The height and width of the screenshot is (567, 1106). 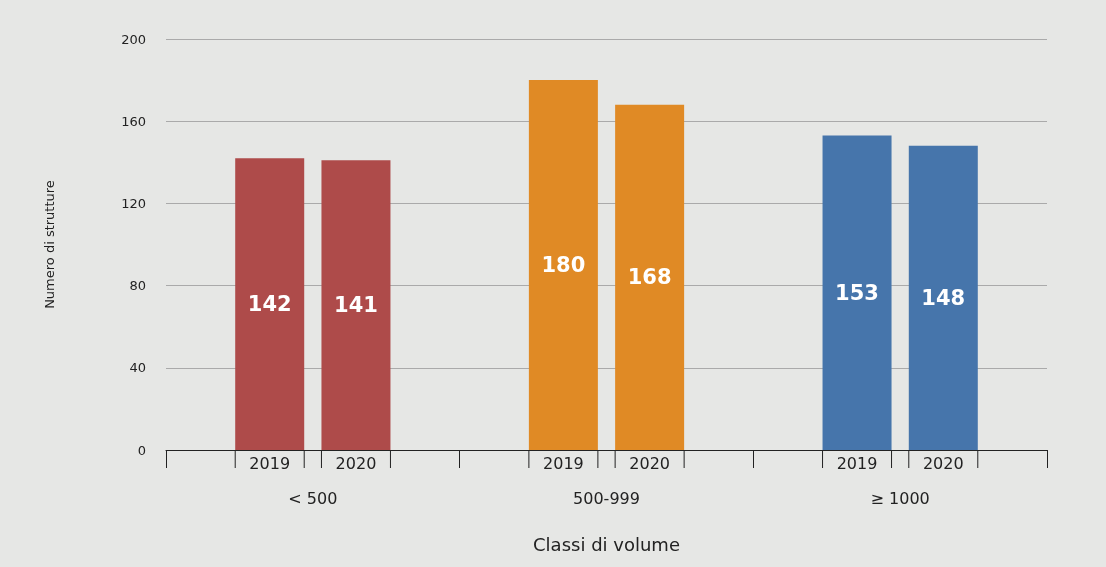 I want to click on series-label: 2020, so click(x=356, y=463).